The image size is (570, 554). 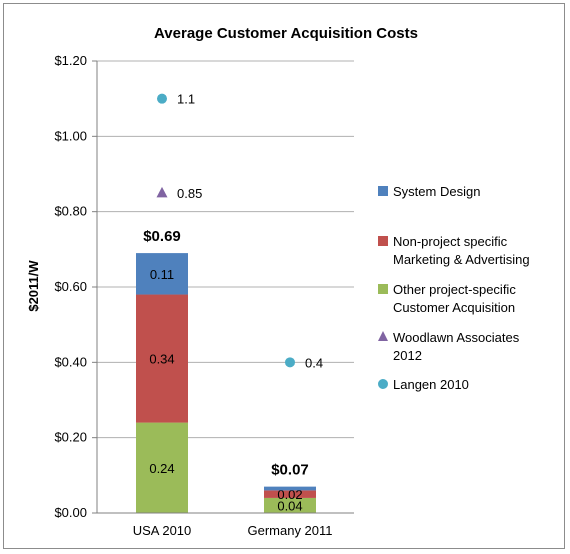 I want to click on legend-label: System Design, so click(x=436, y=191).